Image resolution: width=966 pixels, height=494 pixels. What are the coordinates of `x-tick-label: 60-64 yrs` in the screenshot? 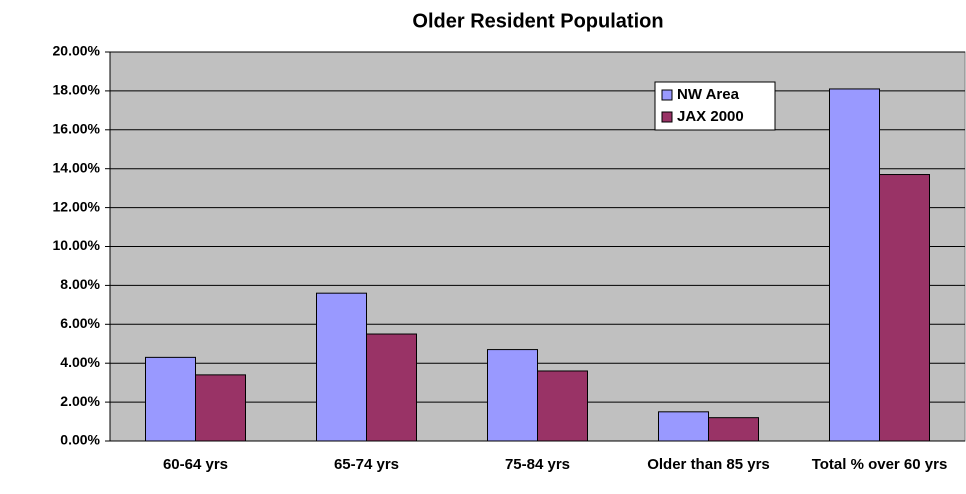 It's located at (195, 464).